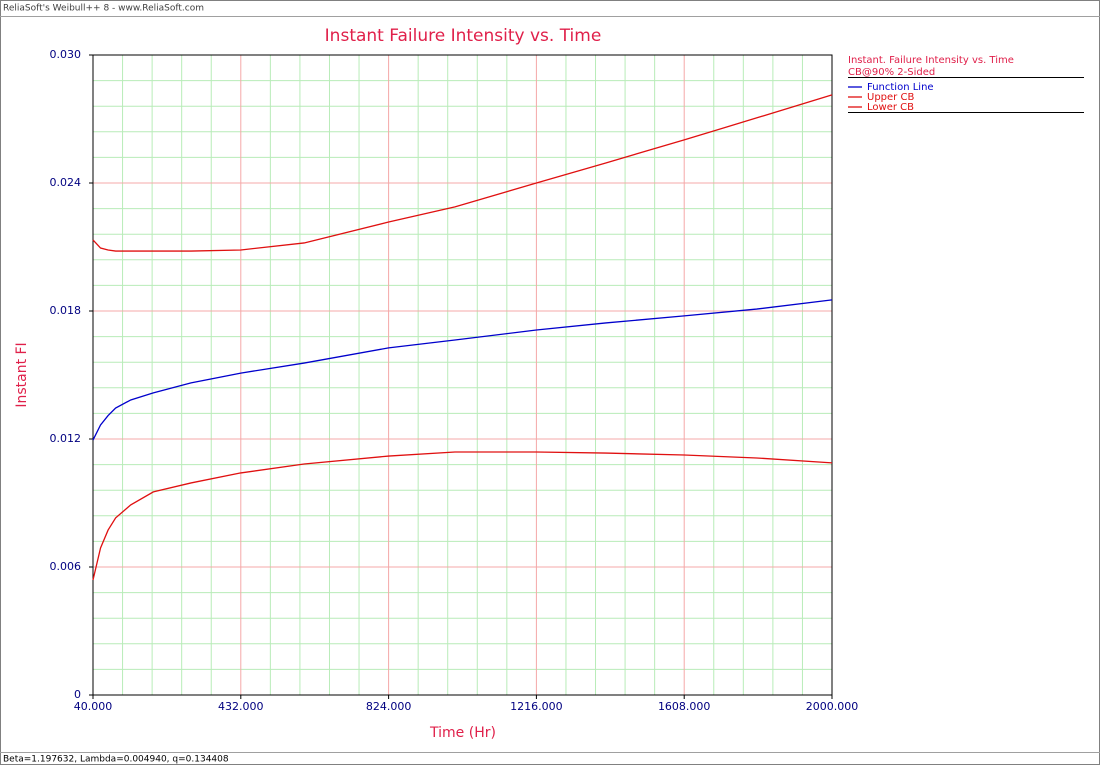 This screenshot has width=1100, height=765. I want to click on legend-subtitle: CB@90% 2-Sided, so click(891, 72).